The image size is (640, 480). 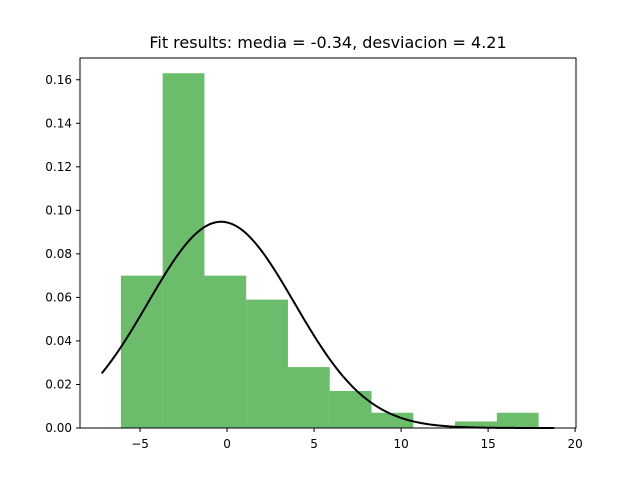 I want to click on x-tick-label: 5, so click(x=314, y=444).